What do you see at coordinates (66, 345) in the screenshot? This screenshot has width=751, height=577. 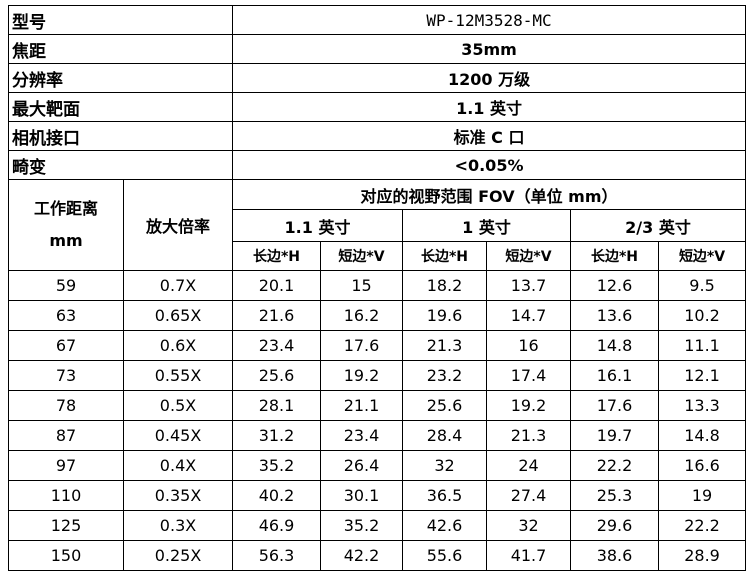 I see `table-cell-text: 67` at bounding box center [66, 345].